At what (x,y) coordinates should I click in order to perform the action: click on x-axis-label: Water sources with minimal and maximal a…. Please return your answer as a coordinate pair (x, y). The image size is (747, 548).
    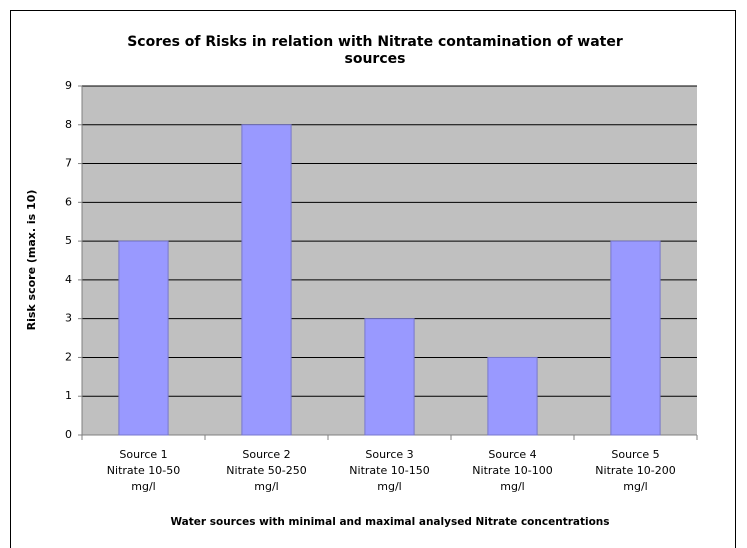
    Looking at the image, I should click on (389, 522).